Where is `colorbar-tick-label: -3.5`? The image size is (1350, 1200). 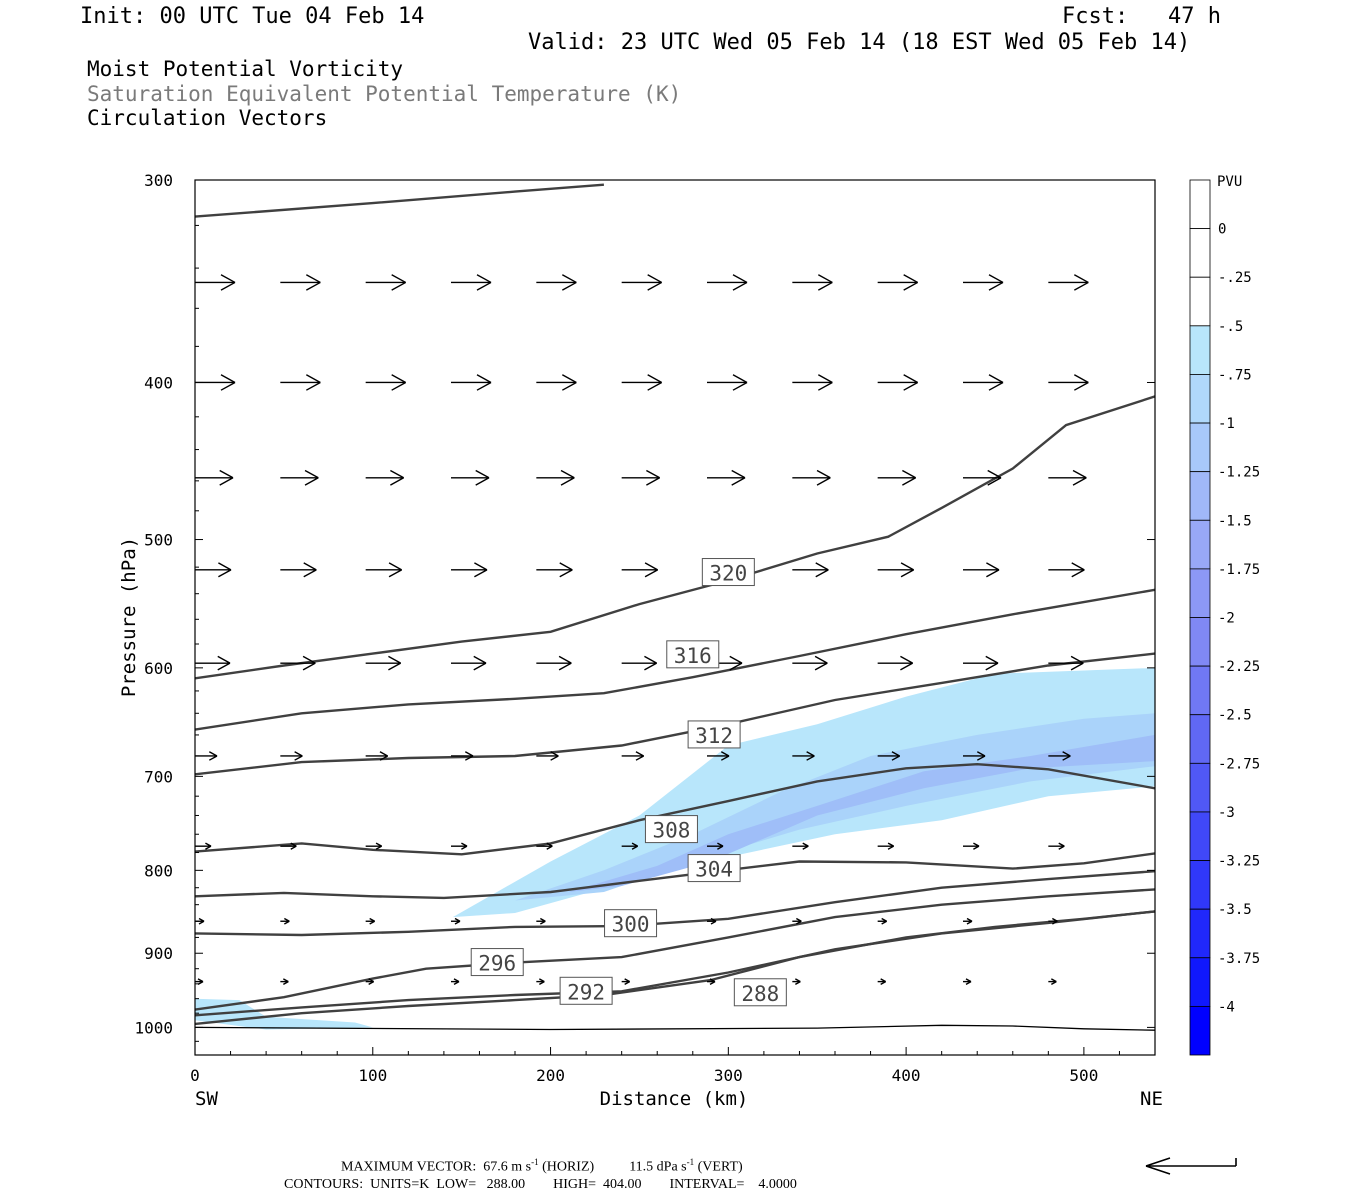
colorbar-tick-label: -3.5 is located at coordinates (1235, 910).